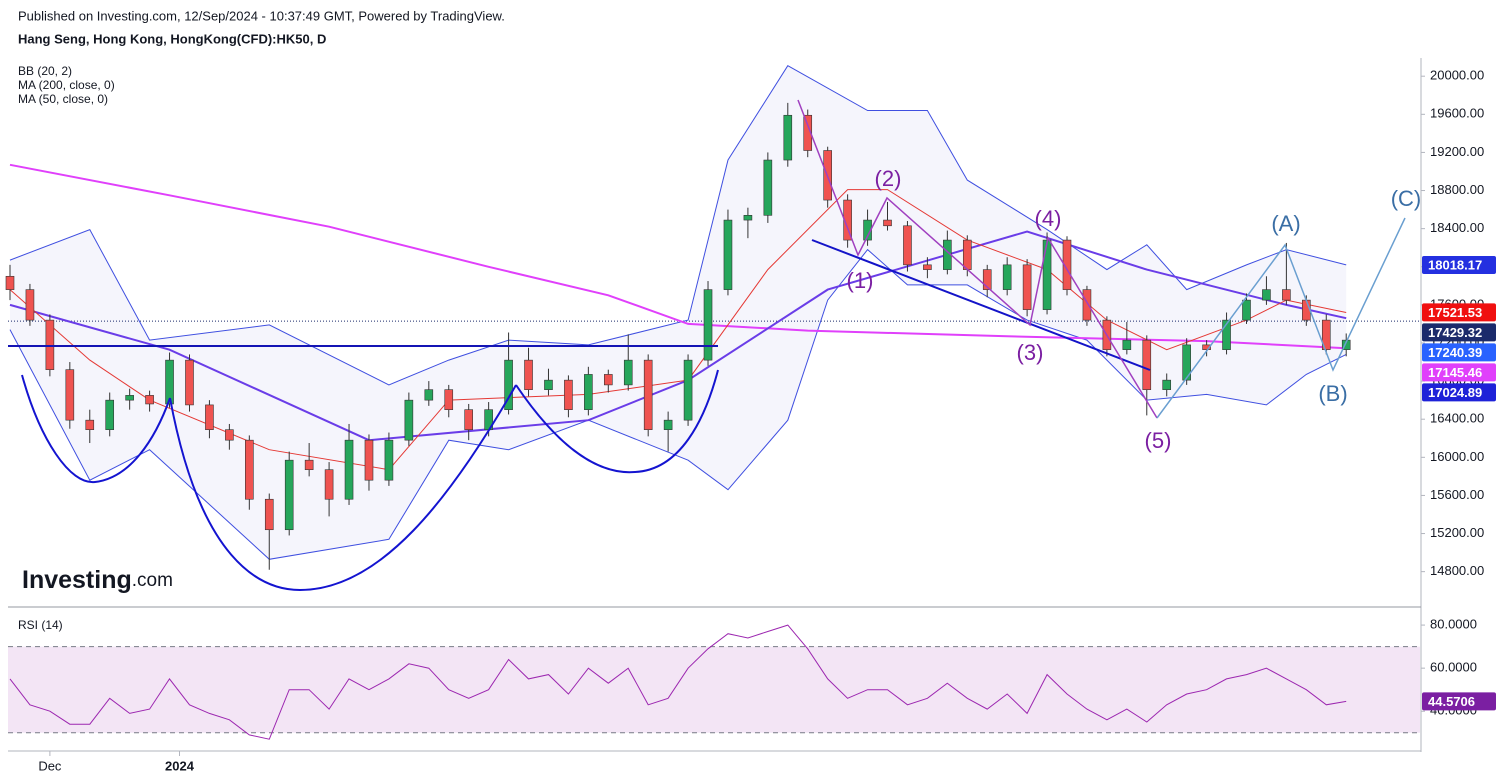 The height and width of the screenshot is (780, 1502). I want to click on price-badge-label: 17145.46, so click(1455, 372).